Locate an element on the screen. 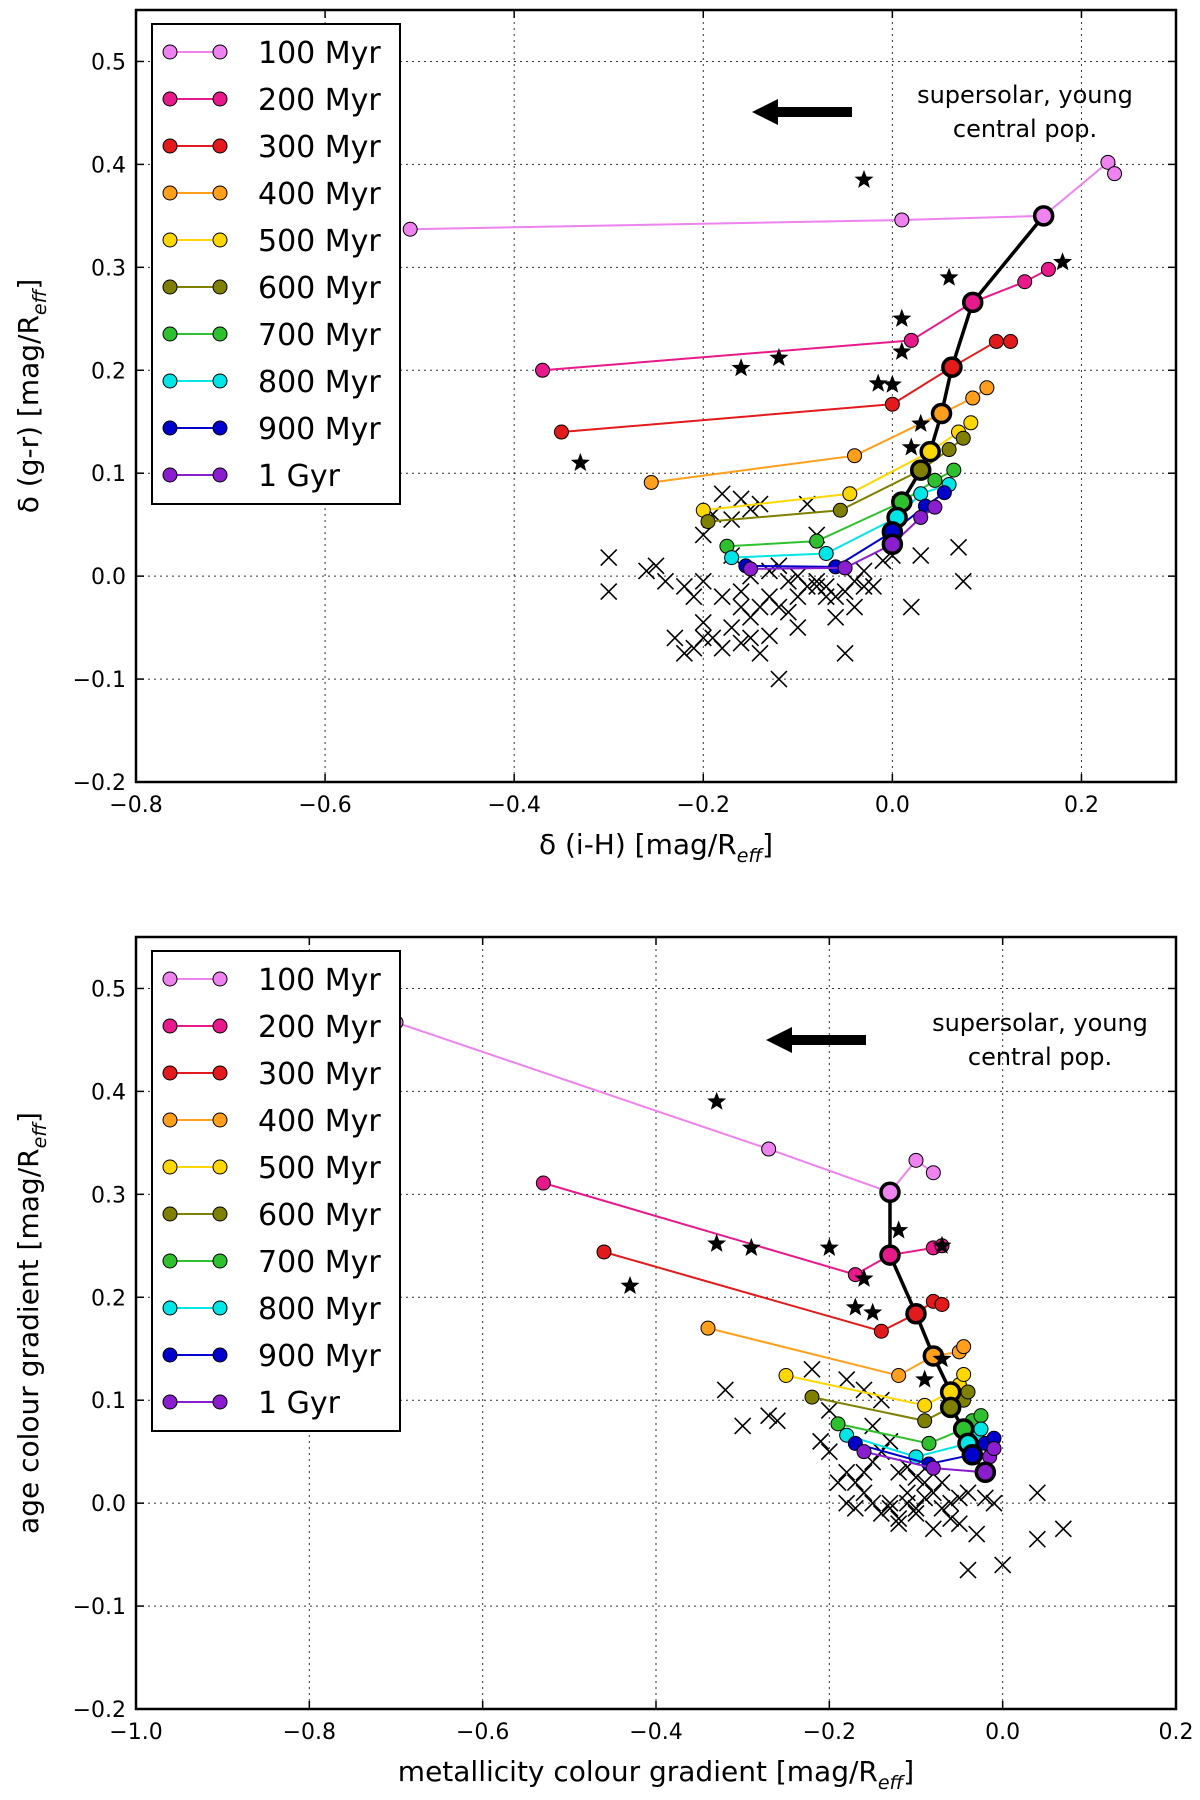  legend-label: 200 Myr is located at coordinates (319, 1027).